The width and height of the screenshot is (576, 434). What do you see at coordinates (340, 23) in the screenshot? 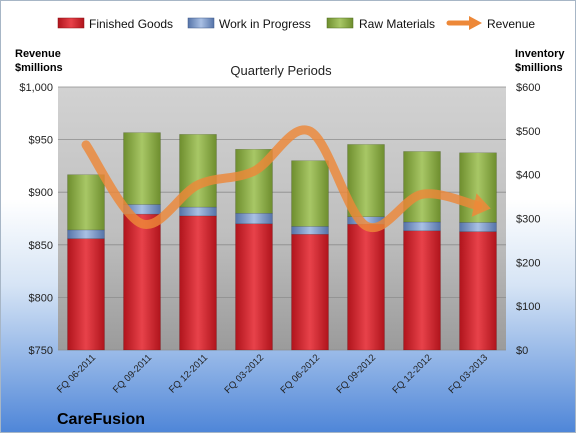
I see `legend-swatch-raw-materials` at bounding box center [340, 23].